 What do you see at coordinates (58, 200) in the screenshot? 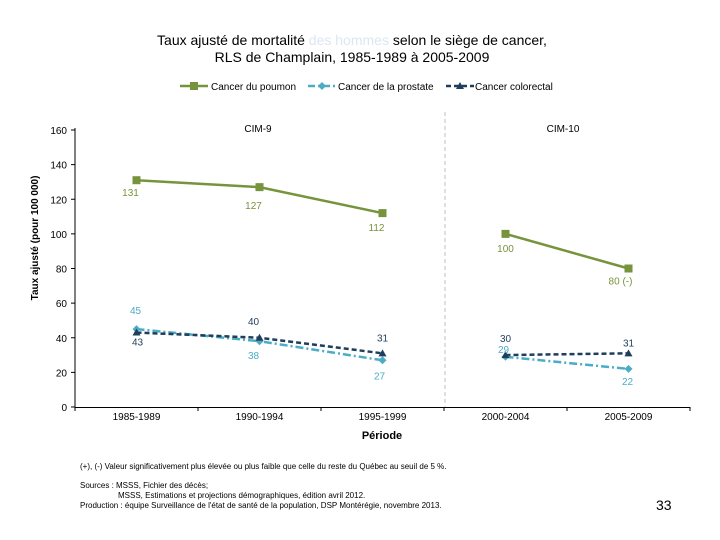
I see `y-tick-label: 120` at bounding box center [58, 200].